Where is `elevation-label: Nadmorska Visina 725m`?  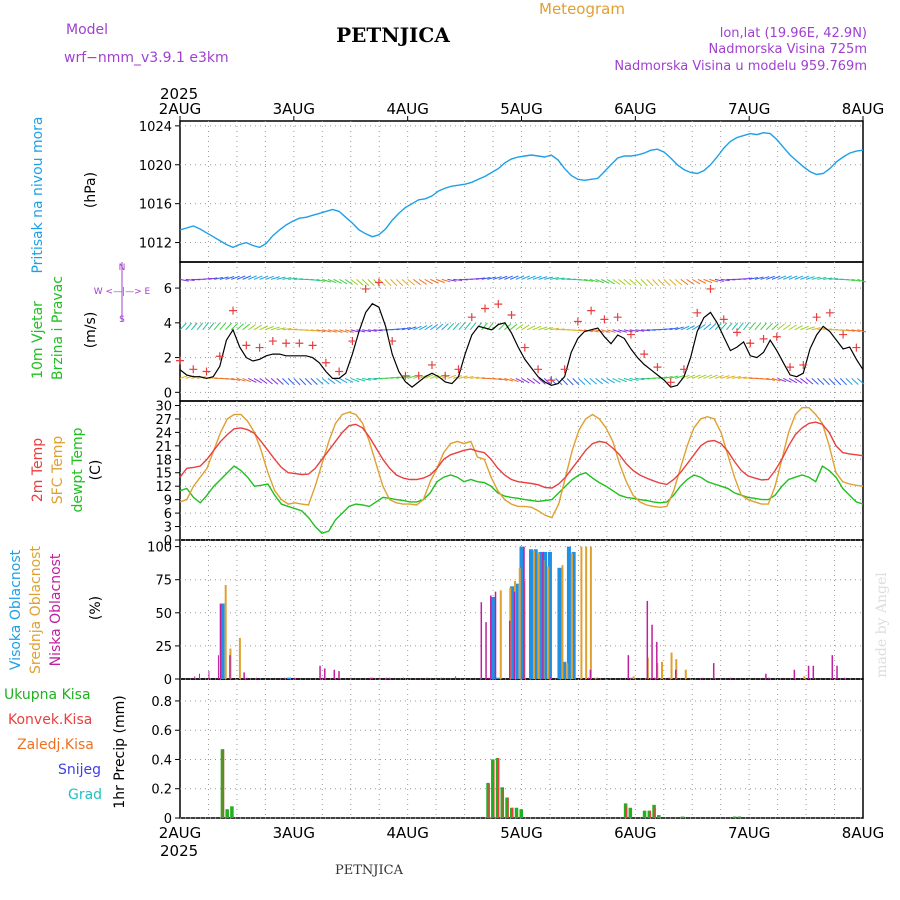 elevation-label: Nadmorska Visina 725m is located at coordinates (788, 49).